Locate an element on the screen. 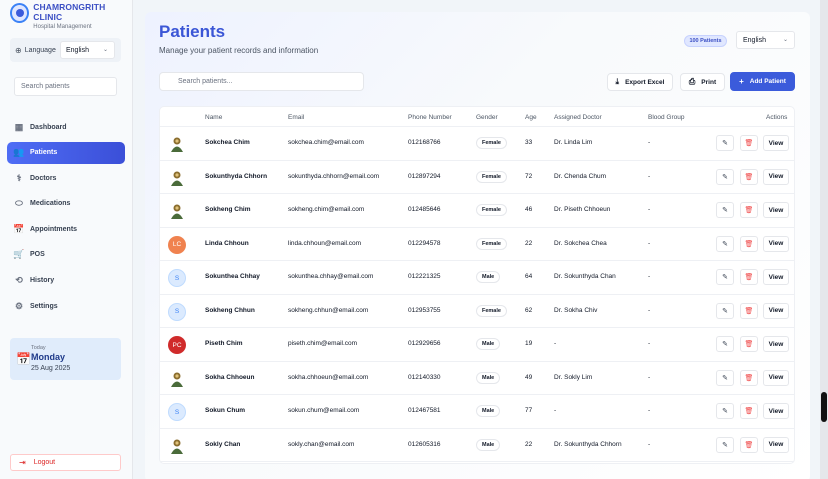 This screenshot has height=479, width=828. header-language-select: English ⌄ is located at coordinates (765, 40).